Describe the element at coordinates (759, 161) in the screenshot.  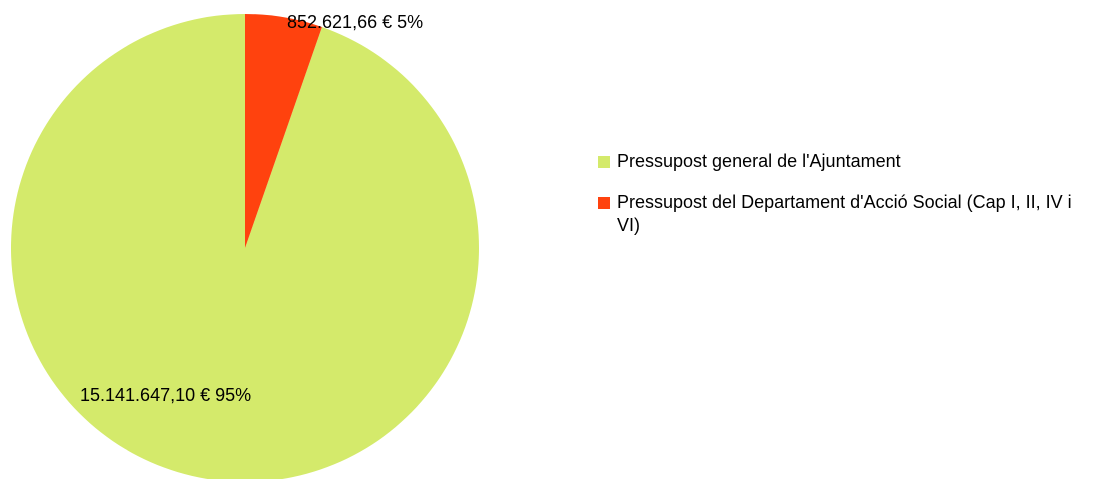
I see `legend-label: Pressupost general de l'Ajuntament` at that location.